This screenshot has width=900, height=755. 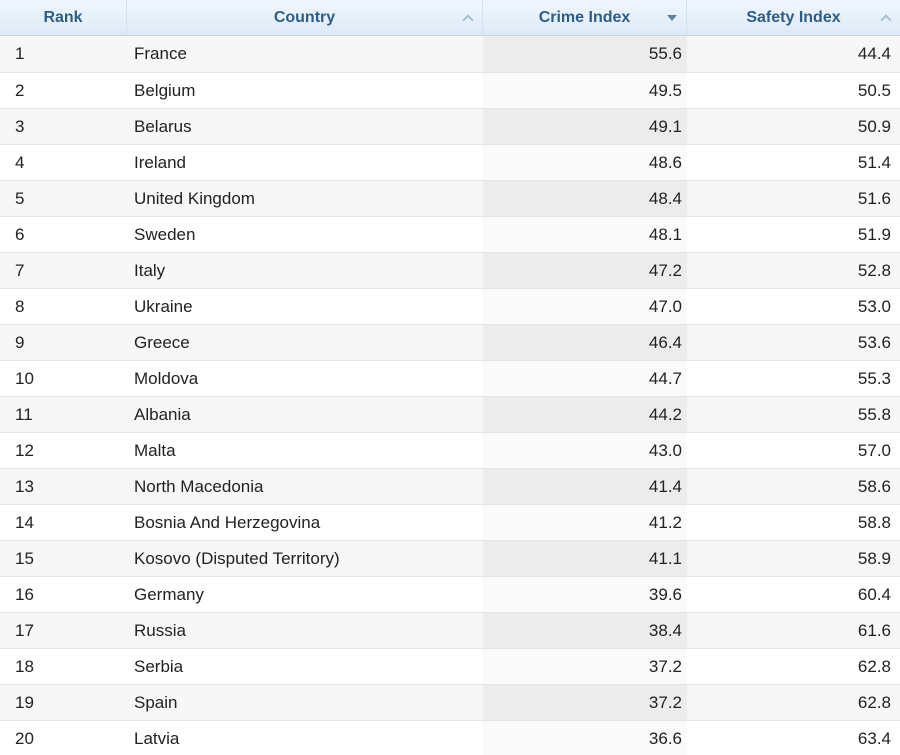 What do you see at coordinates (874, 378) in the screenshot?
I see `safety-index-cell: 55.3` at bounding box center [874, 378].